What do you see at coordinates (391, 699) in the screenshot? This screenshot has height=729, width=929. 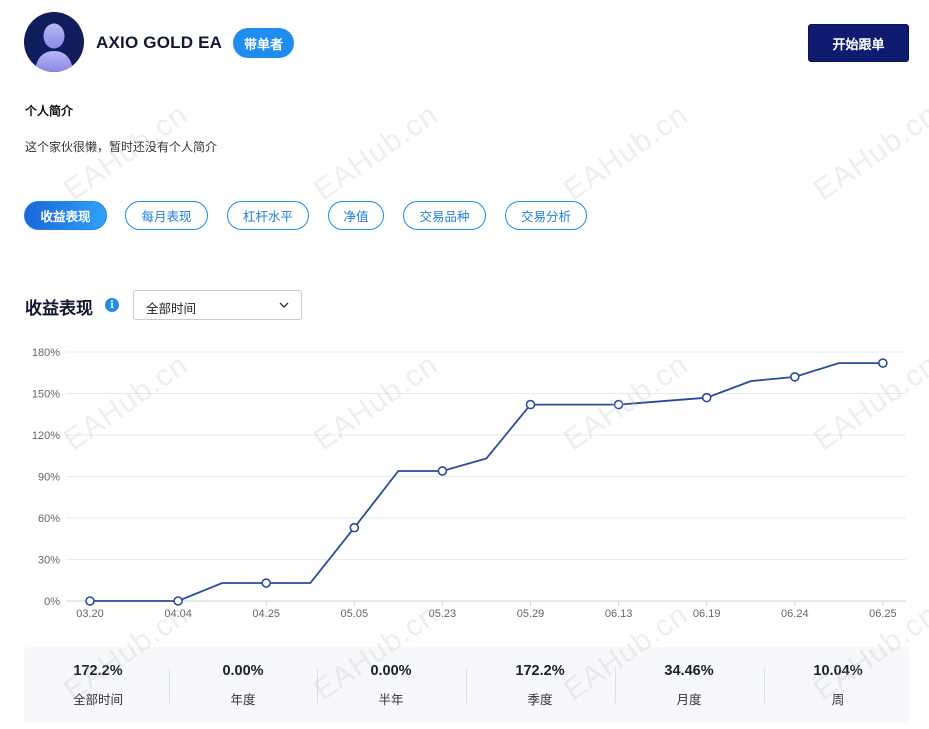 I see `stat-label: 半年` at bounding box center [391, 699].